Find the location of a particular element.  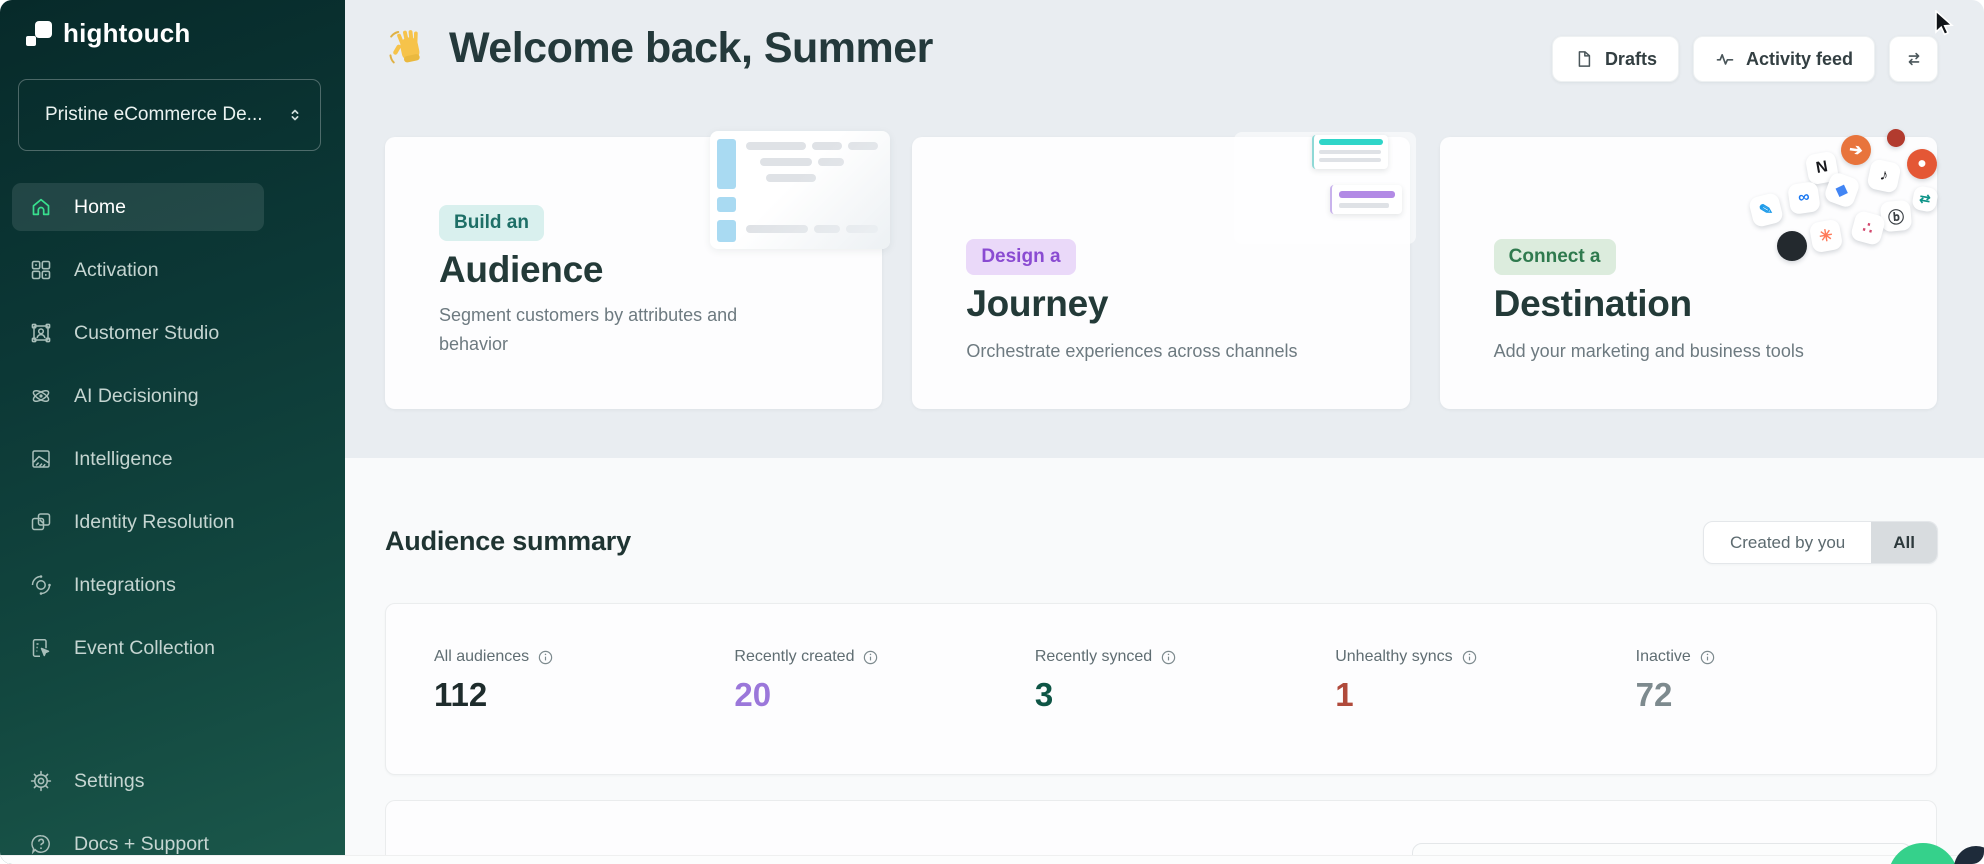

sidebar-item-identity-resolution: Identity Resolution is located at coordinates (138, 522).